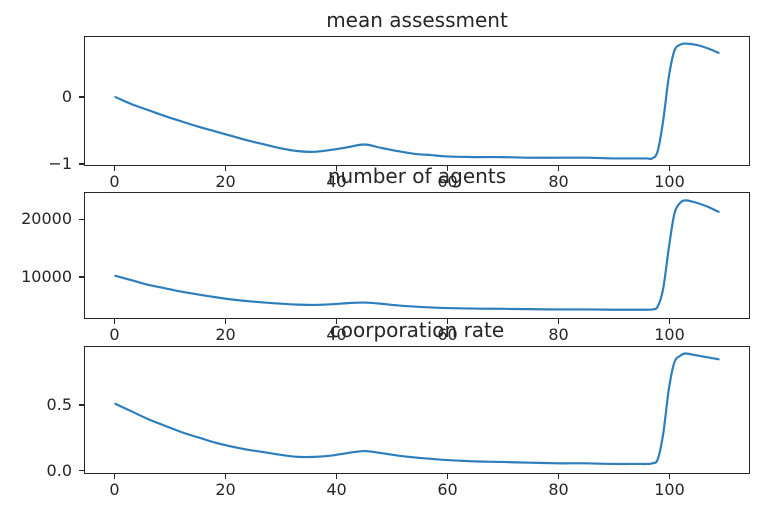 Image resolution: width=759 pixels, height=514 pixels. Describe the element at coordinates (46, 277) in the screenshot. I see `y-tick-label: 10000` at that location.